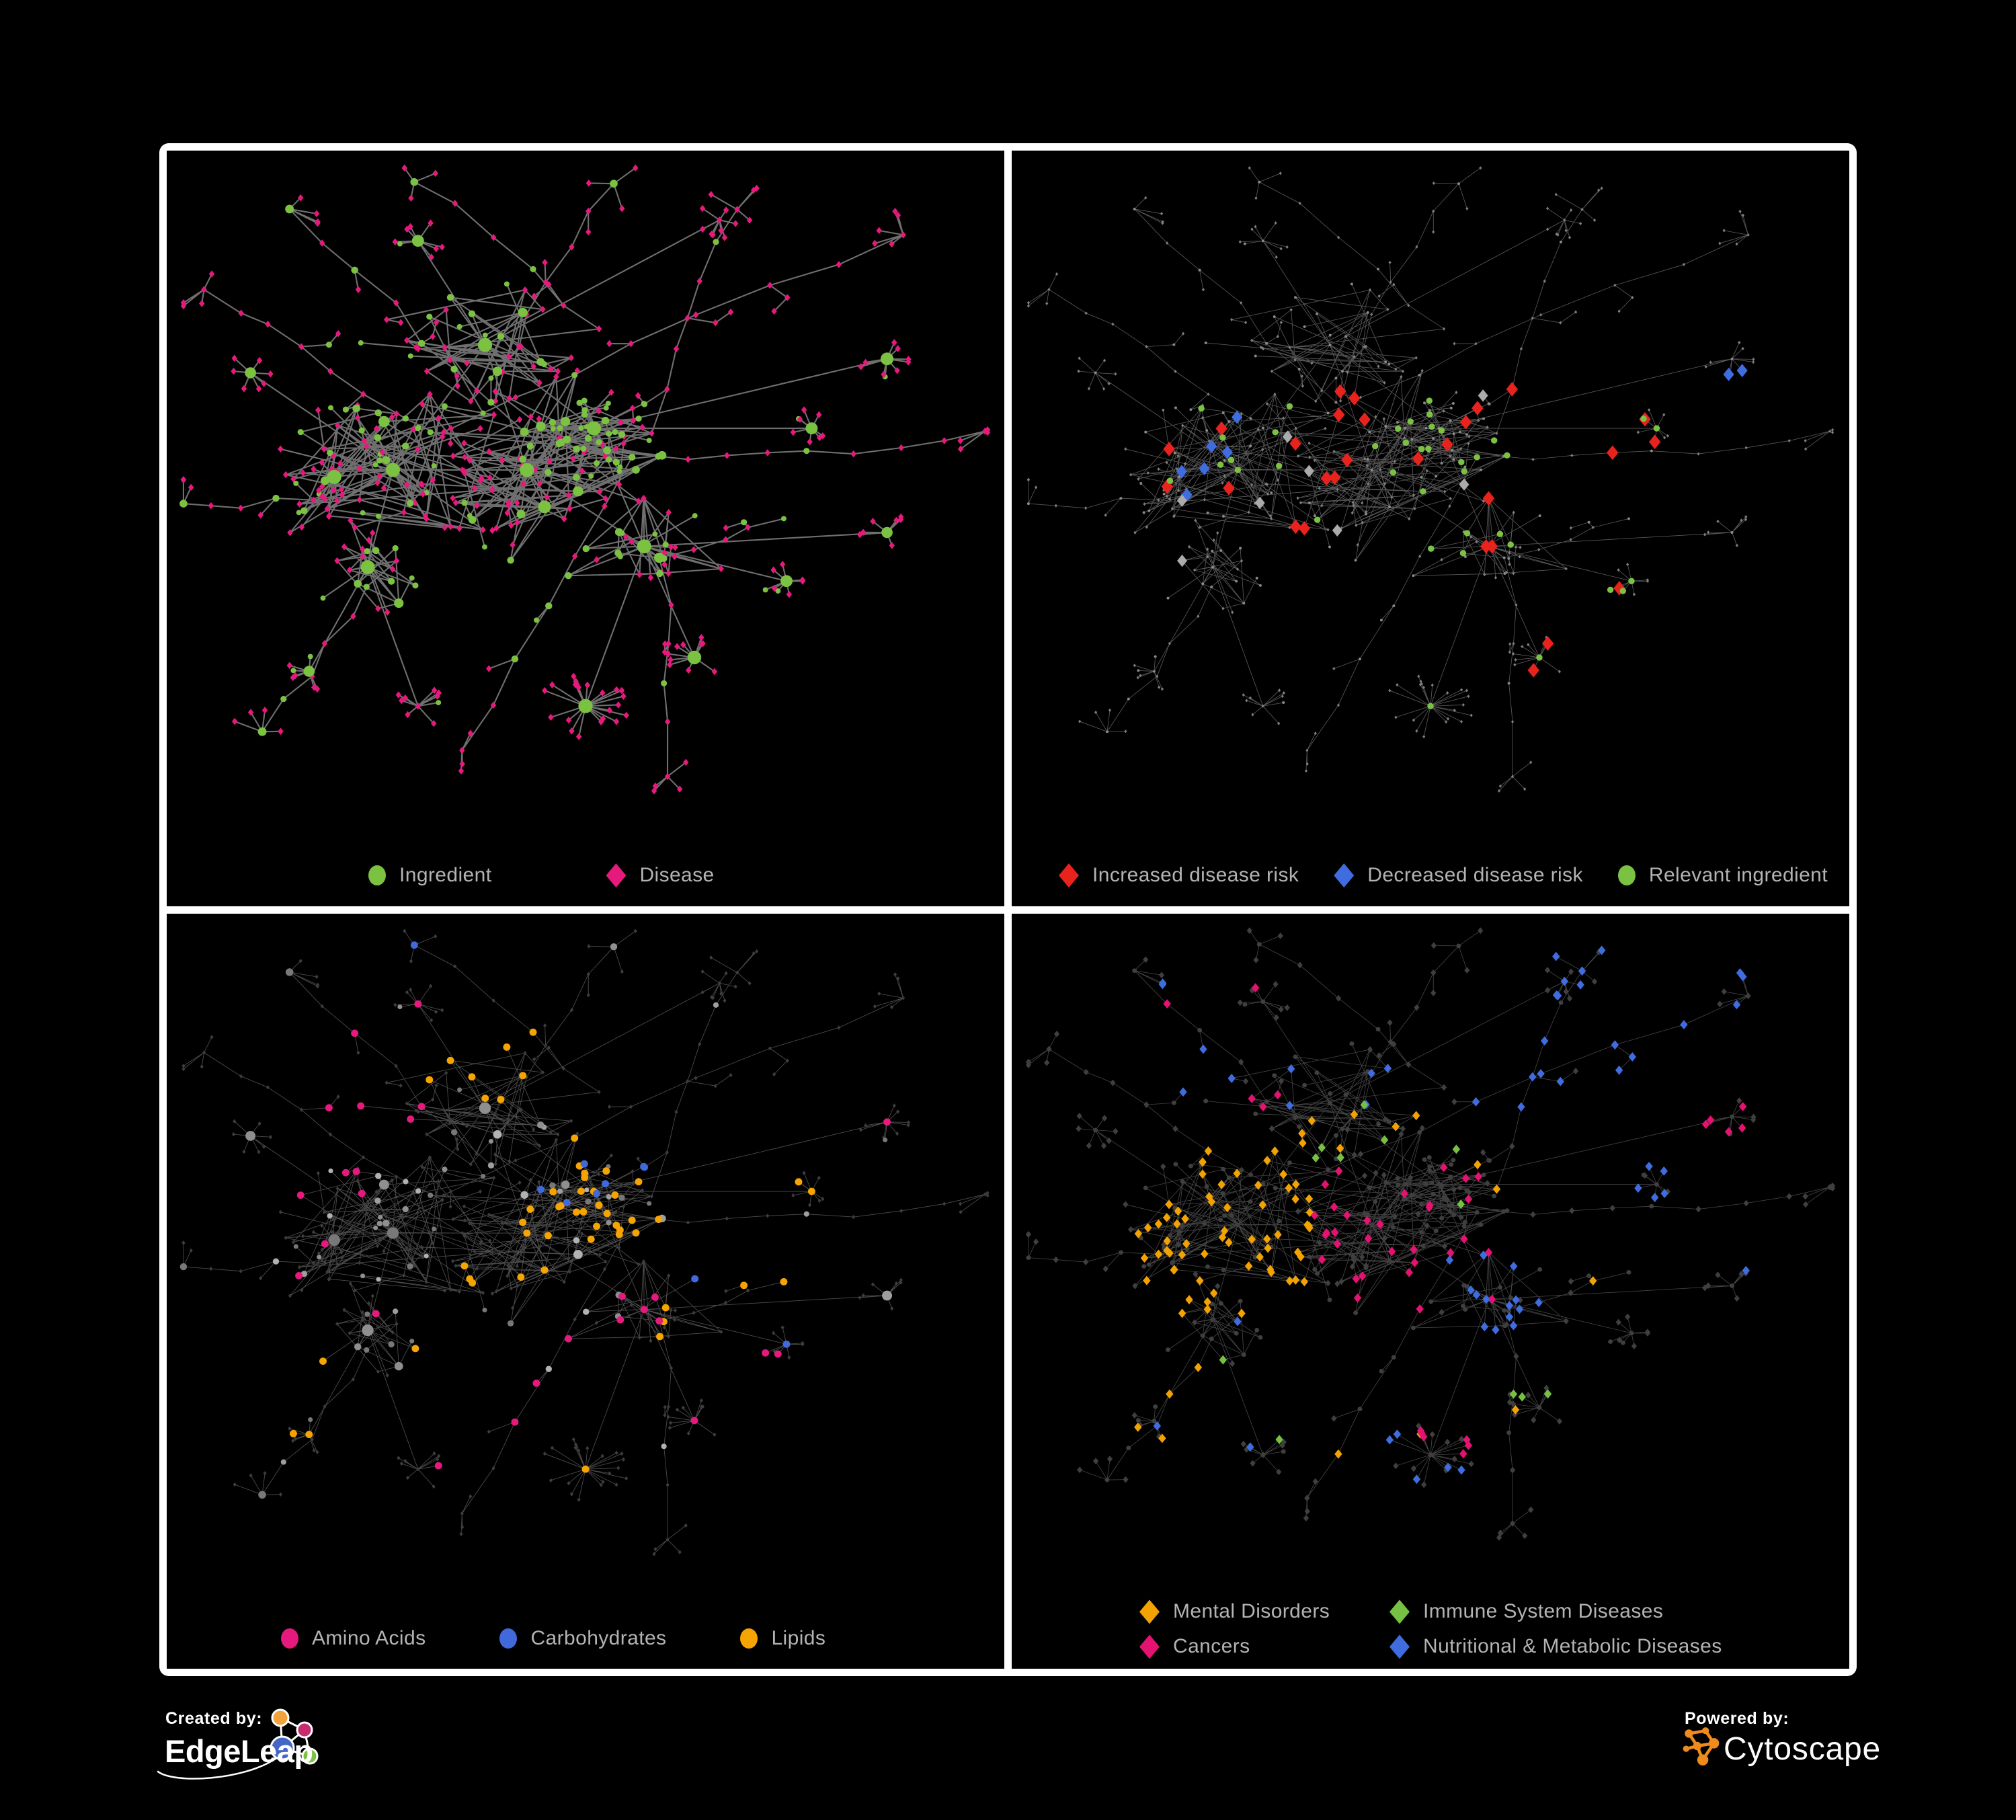 This screenshot has width=2016, height=1820. What do you see at coordinates (677, 875) in the screenshot?
I see `legend-label: Disease` at bounding box center [677, 875].